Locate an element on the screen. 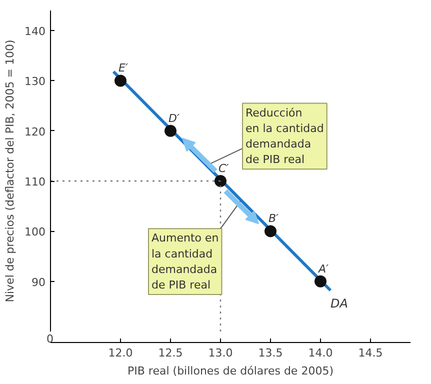 This screenshot has width=431, height=384. annotation: Reducción en la cantidad demandada de PIB real is located at coordinates (285, 136).